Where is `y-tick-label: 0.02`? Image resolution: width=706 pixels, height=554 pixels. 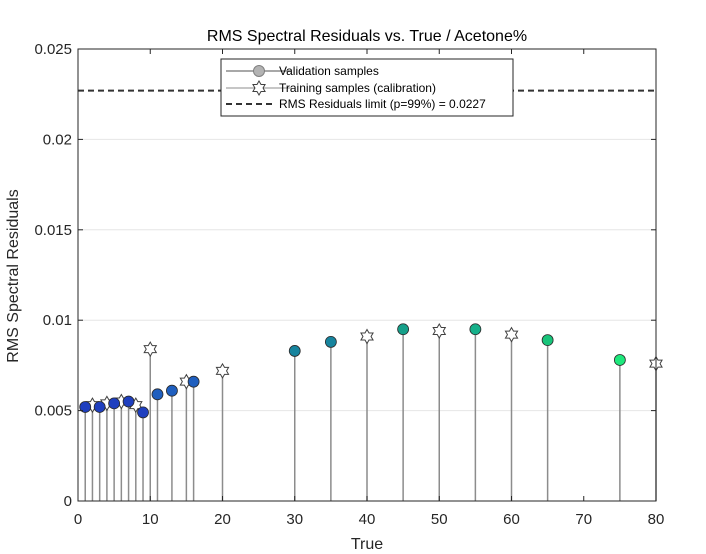
y-tick-label: 0.02 is located at coordinates (57, 139).